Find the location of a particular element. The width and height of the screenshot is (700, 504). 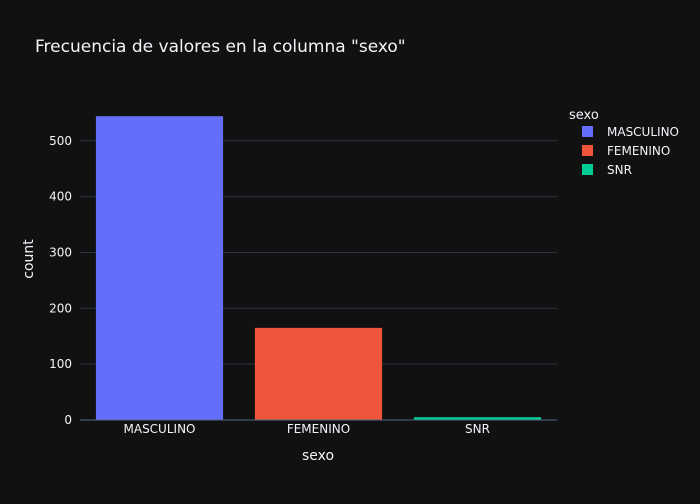

y-tick-label: 100 is located at coordinates (60, 364).